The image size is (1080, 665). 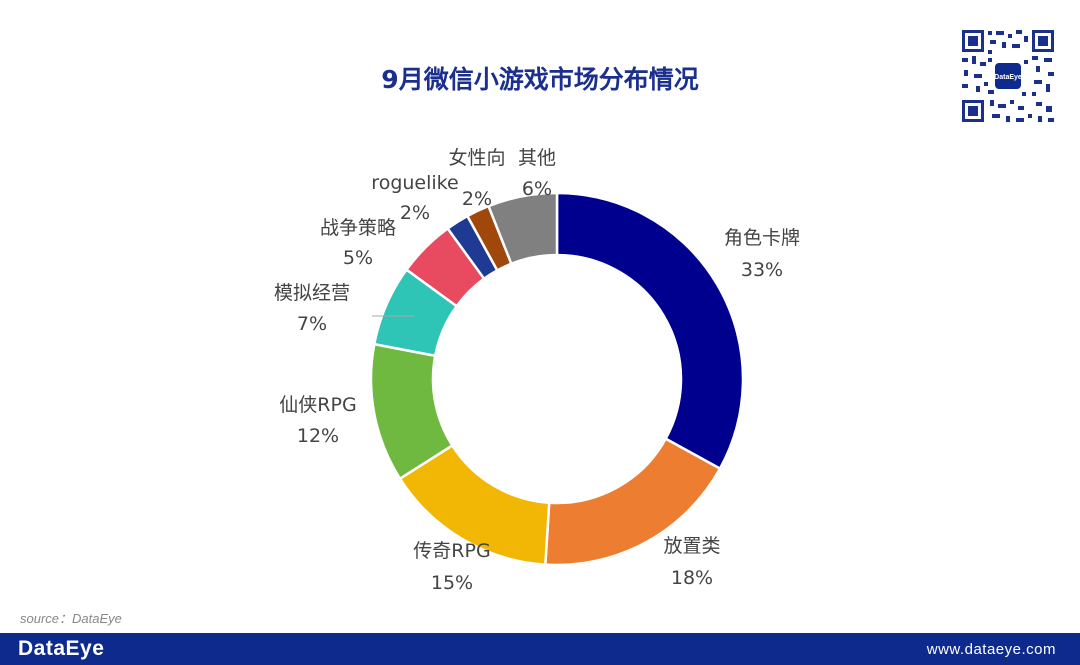 I want to click on category-label-3: 仙侠RPG, so click(x=317, y=405).